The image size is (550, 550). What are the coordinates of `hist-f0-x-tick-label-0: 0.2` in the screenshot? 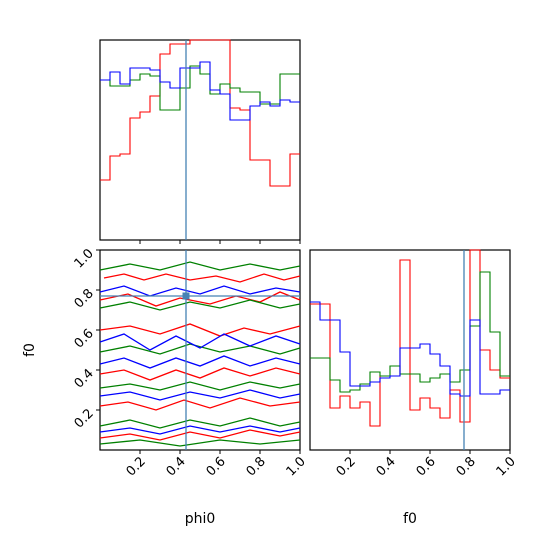 It's located at (346, 466).